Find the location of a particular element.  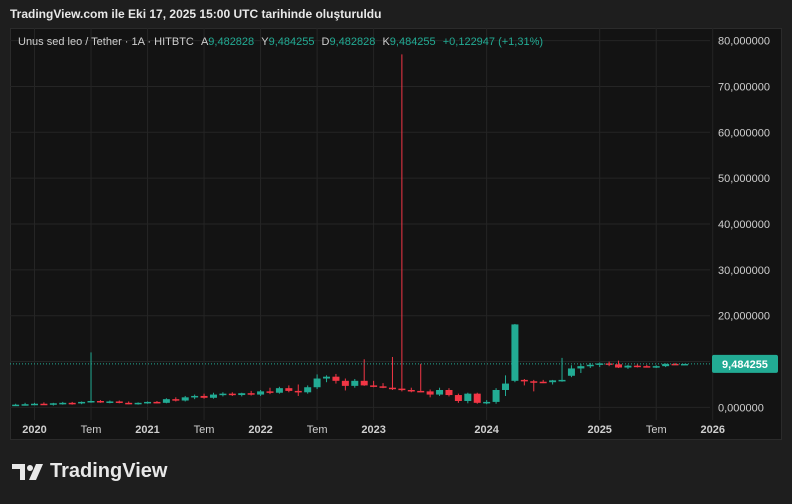

tradingview-brand: TradingView is located at coordinates (89, 471).